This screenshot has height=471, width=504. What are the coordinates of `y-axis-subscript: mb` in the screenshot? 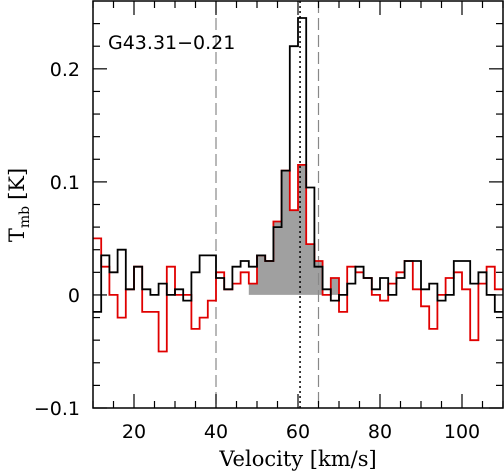 It's located at (25, 217).